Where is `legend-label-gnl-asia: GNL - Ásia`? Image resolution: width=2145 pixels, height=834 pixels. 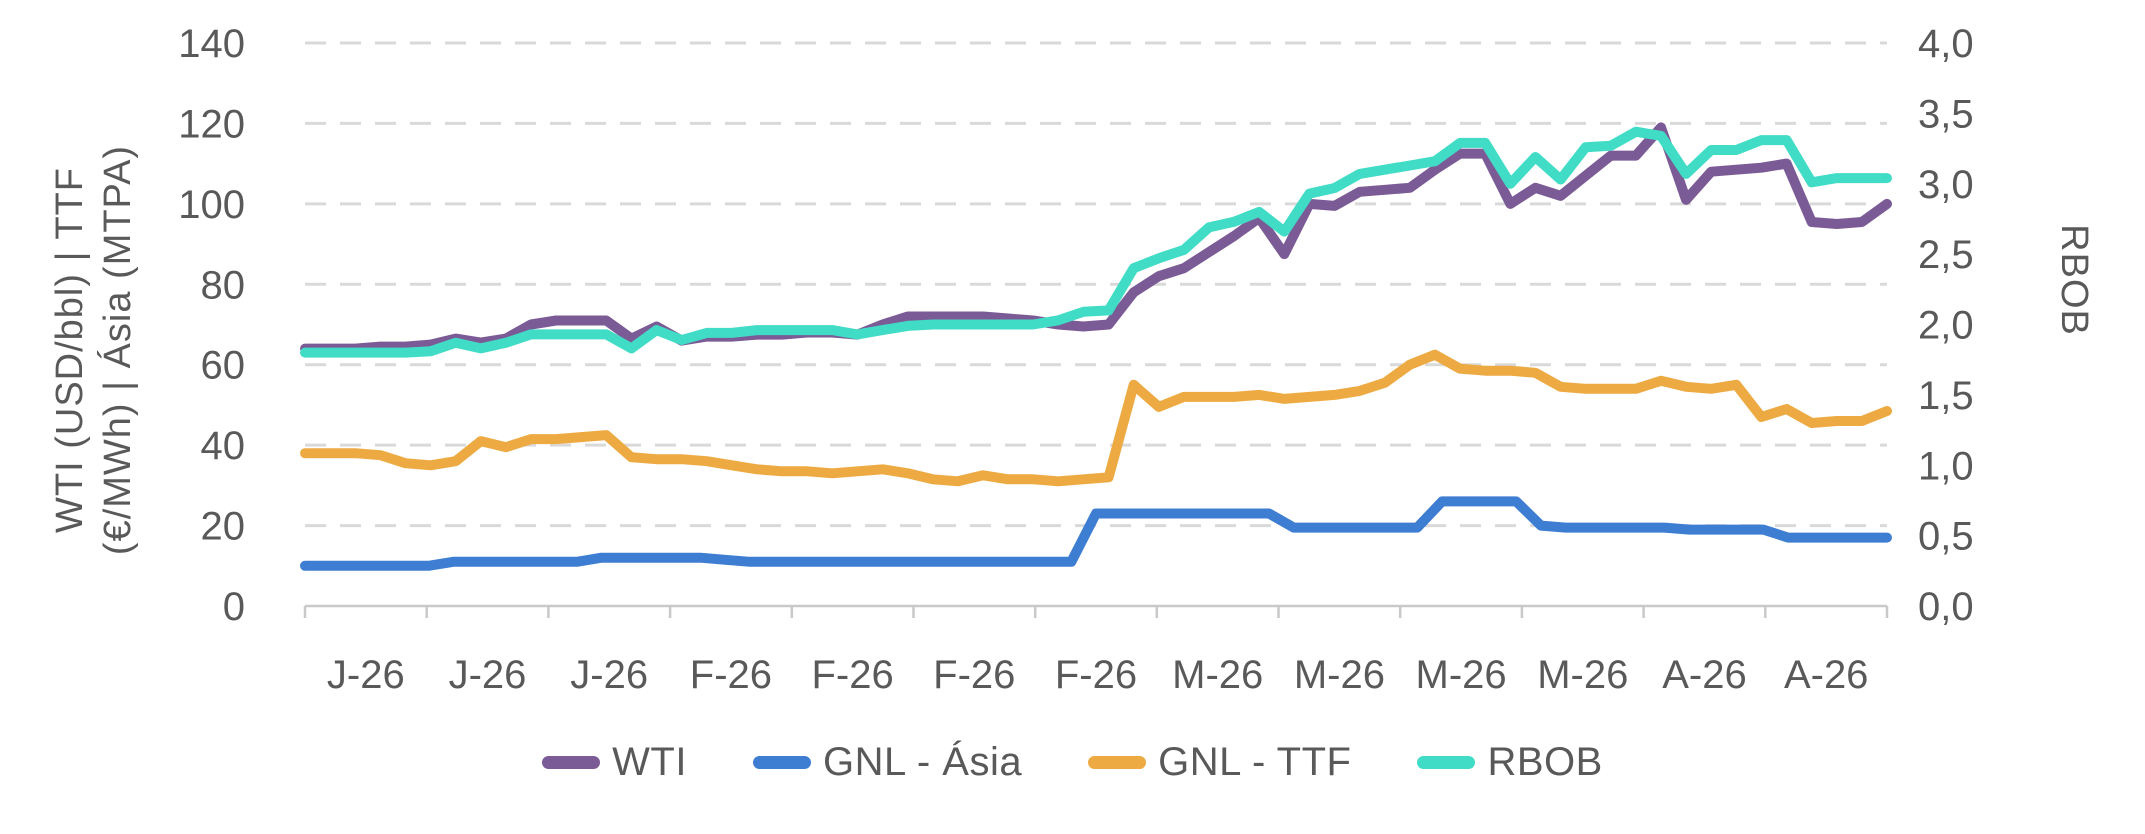
legend-label-gnl-asia: GNL - Ásia is located at coordinates (922, 762).